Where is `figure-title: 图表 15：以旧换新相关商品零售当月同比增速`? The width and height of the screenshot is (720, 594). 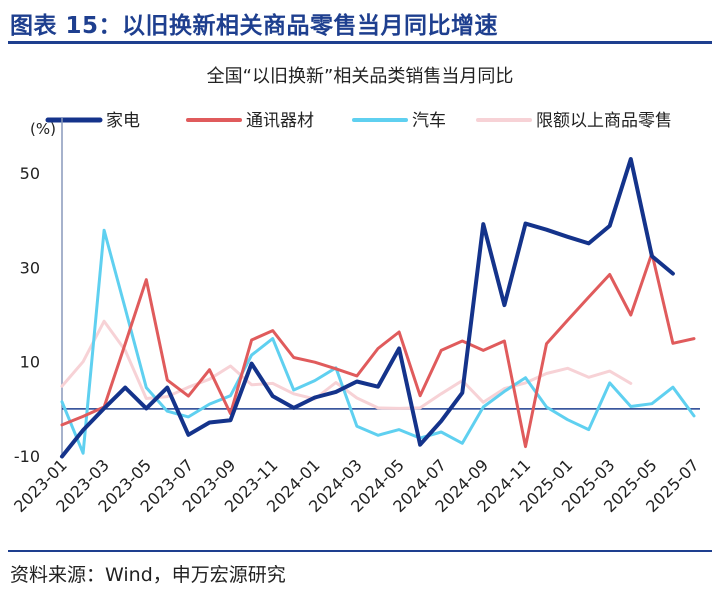 figure-title: 图表 15：以旧换新相关商品零售当月同比增速 is located at coordinates (254, 26).